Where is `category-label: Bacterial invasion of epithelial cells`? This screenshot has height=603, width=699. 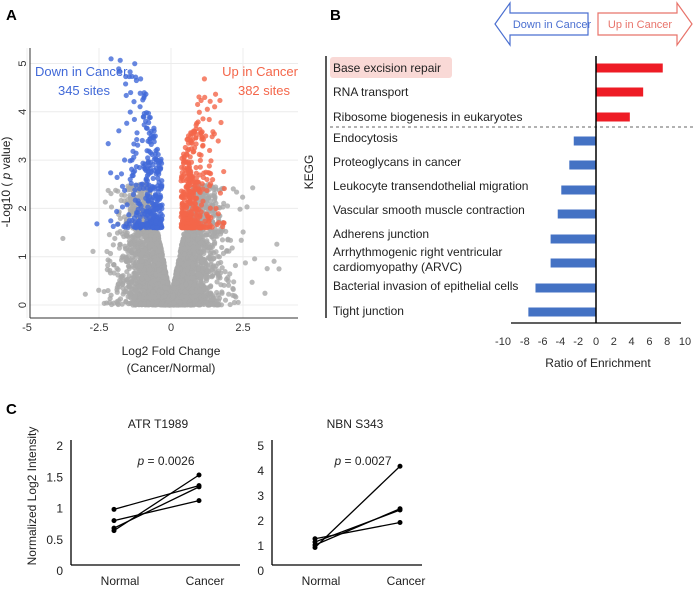
category-label: Bacterial invasion of epithelial cells is located at coordinates (425, 286).